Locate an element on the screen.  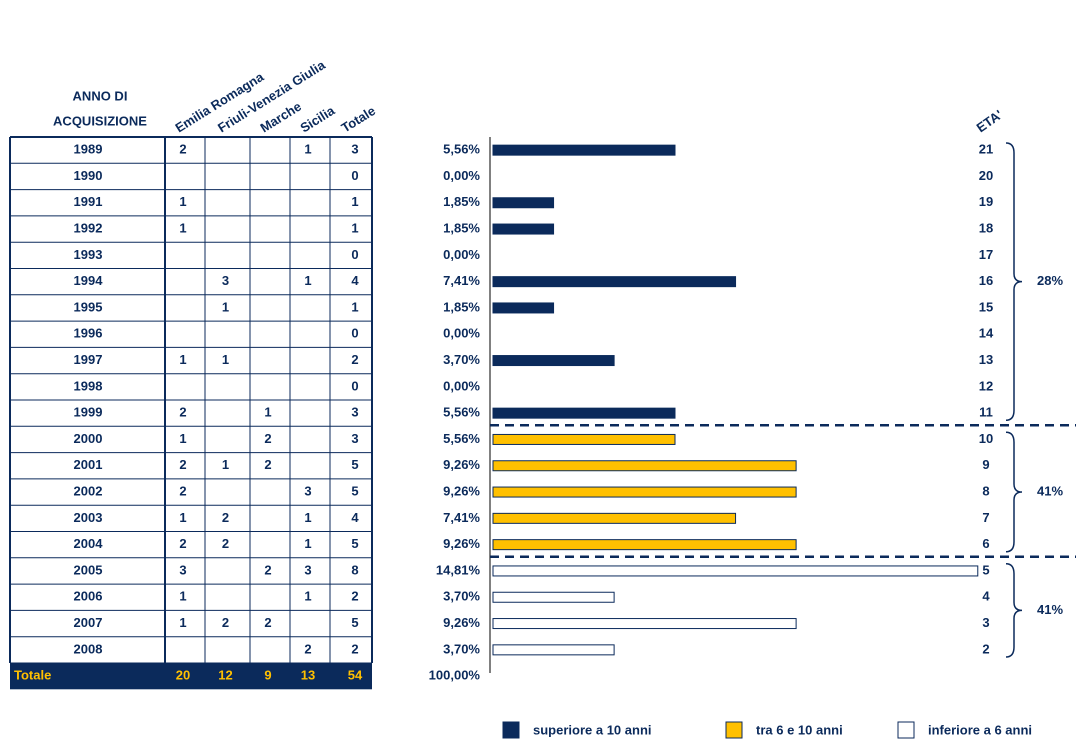
column-header: Totale is located at coordinates (358, 119).